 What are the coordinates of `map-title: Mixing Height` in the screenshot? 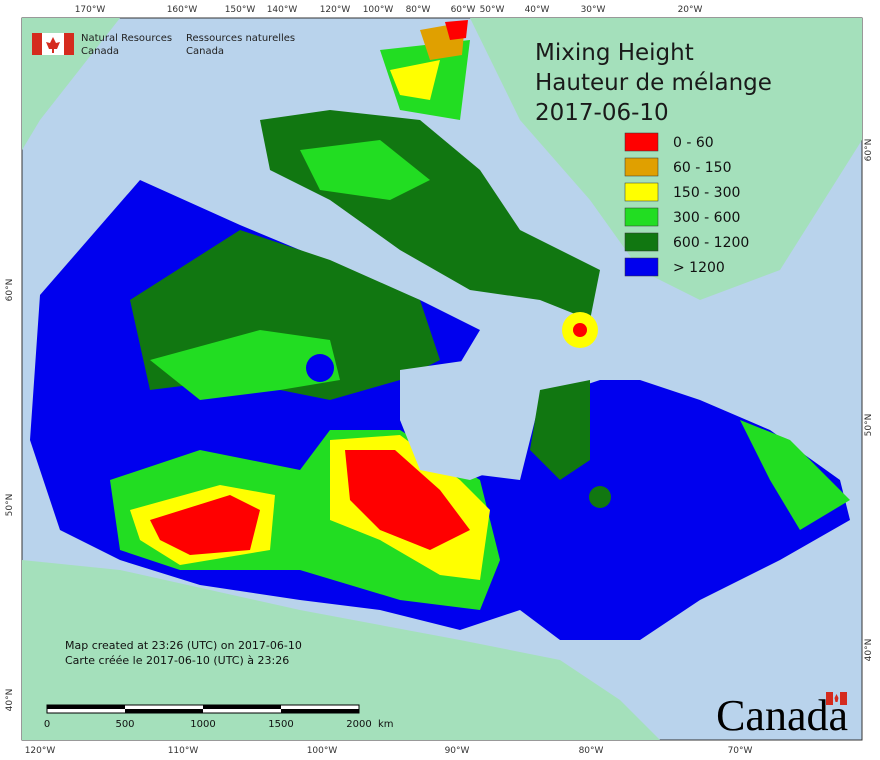 It's located at (614, 53).